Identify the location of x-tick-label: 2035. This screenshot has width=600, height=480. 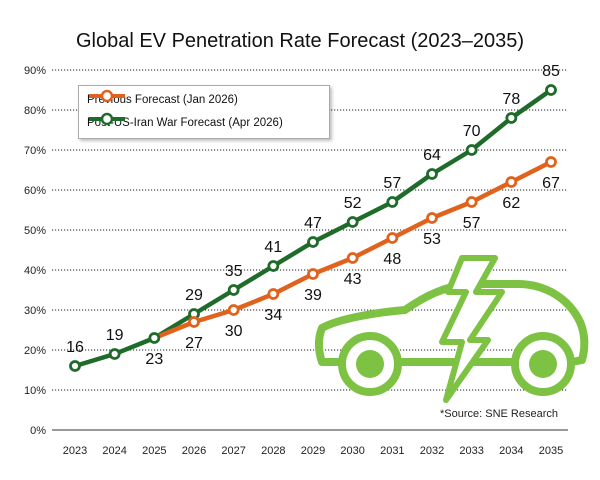
(551, 451).